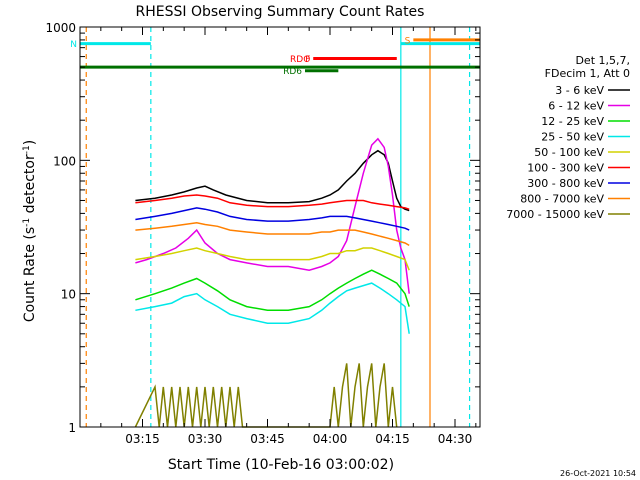  I want to click on legend-label-100-300-kev: 100 - 300 keV, so click(565, 168).